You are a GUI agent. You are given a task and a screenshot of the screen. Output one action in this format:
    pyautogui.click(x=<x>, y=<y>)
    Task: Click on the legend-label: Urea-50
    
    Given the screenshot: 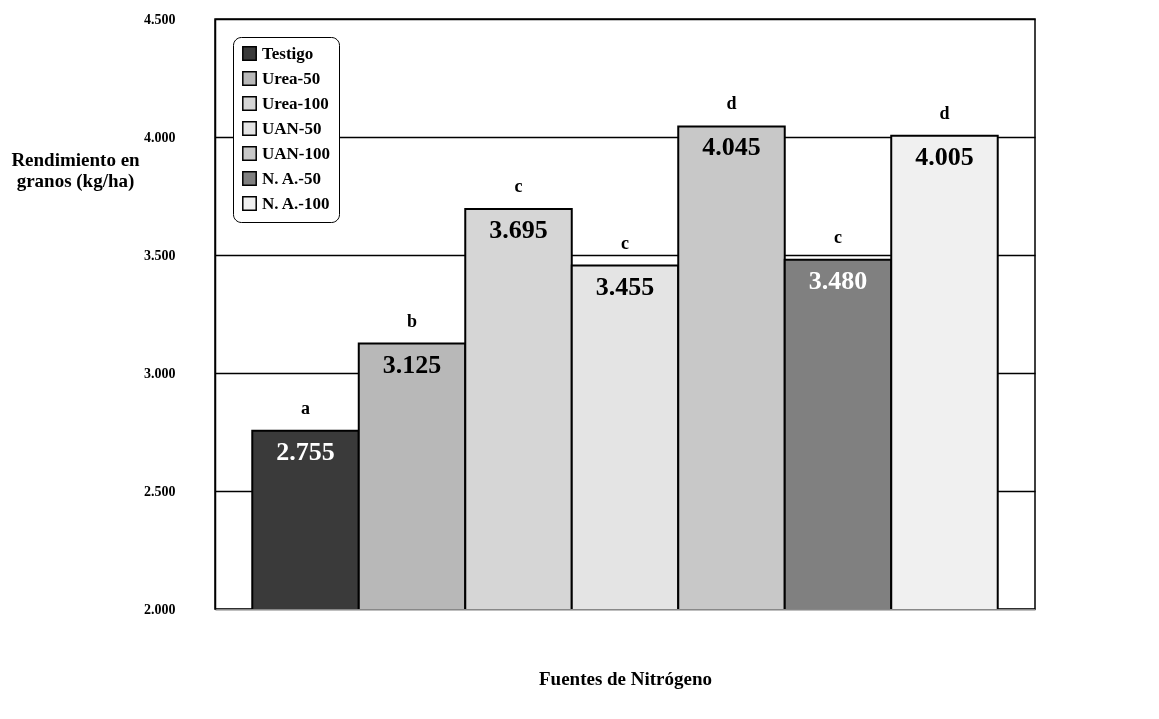 What is the action you would take?
    pyautogui.click(x=291, y=78)
    